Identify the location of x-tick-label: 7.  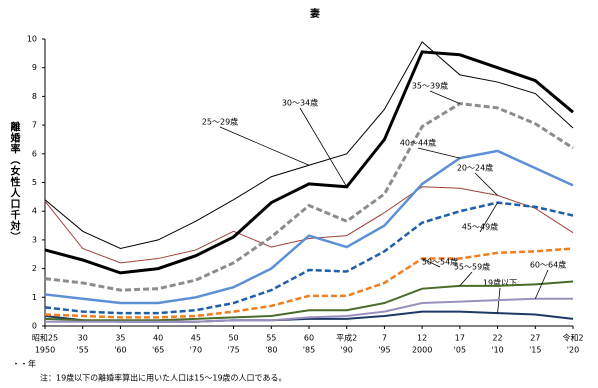
(384, 338).